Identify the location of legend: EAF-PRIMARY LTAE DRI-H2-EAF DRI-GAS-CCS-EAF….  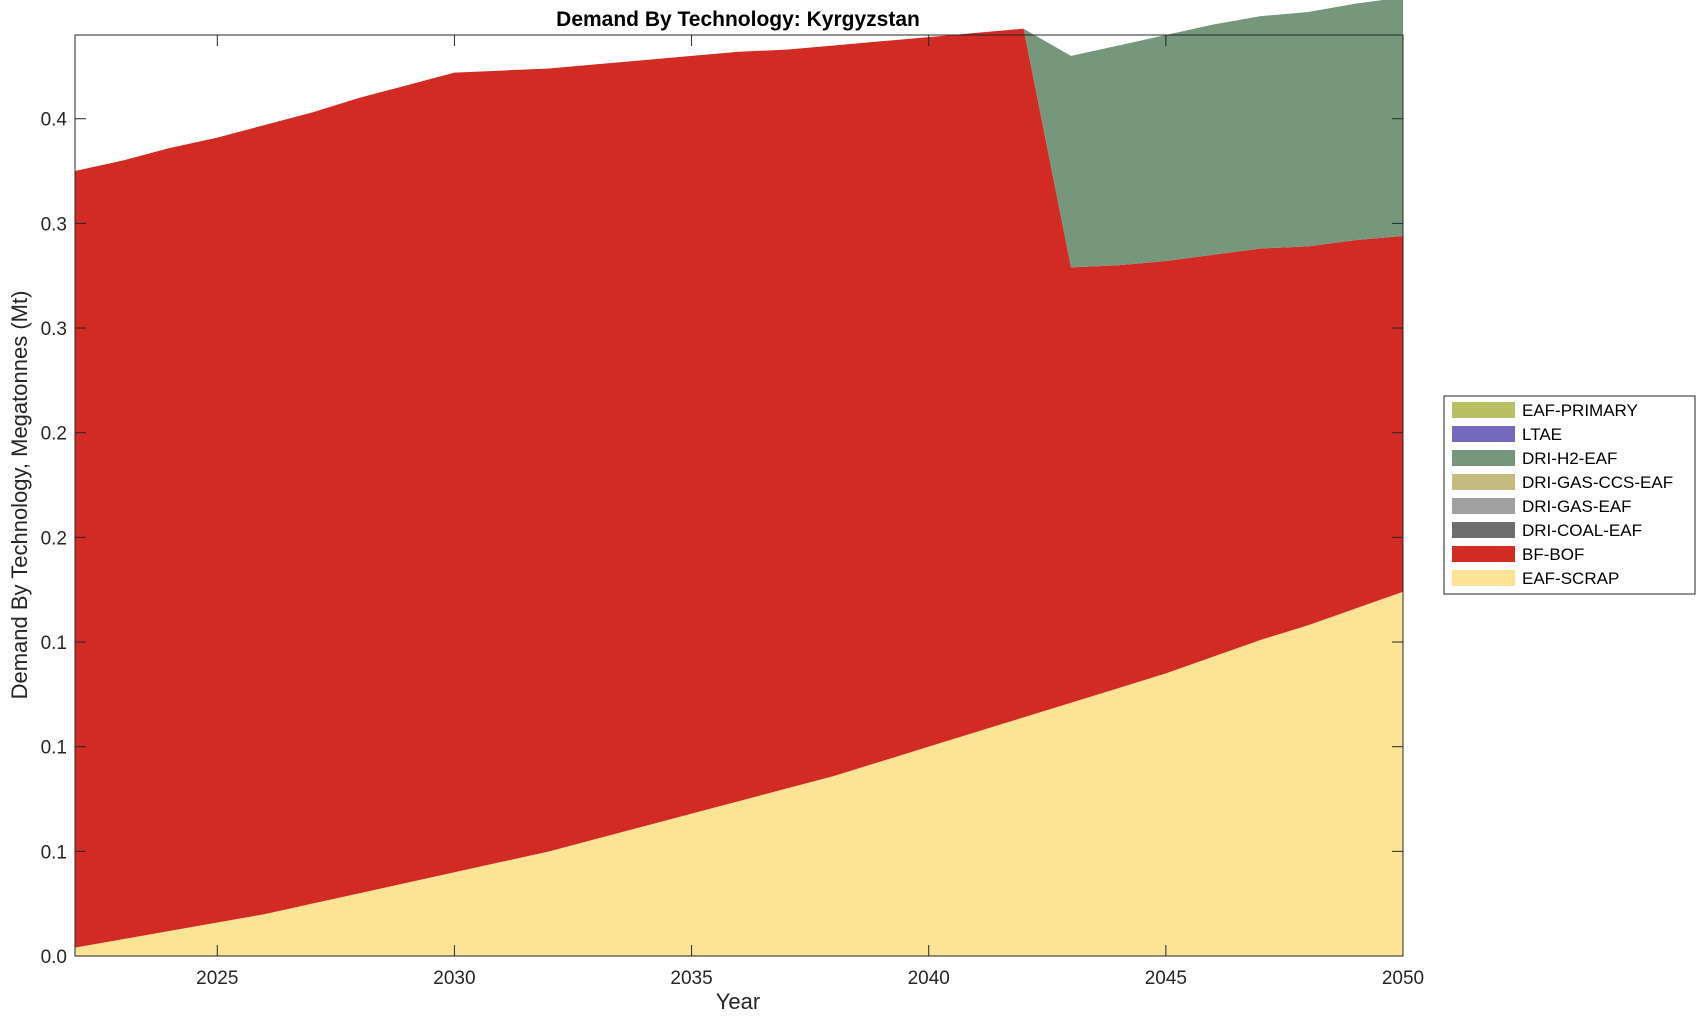
(1569, 495).